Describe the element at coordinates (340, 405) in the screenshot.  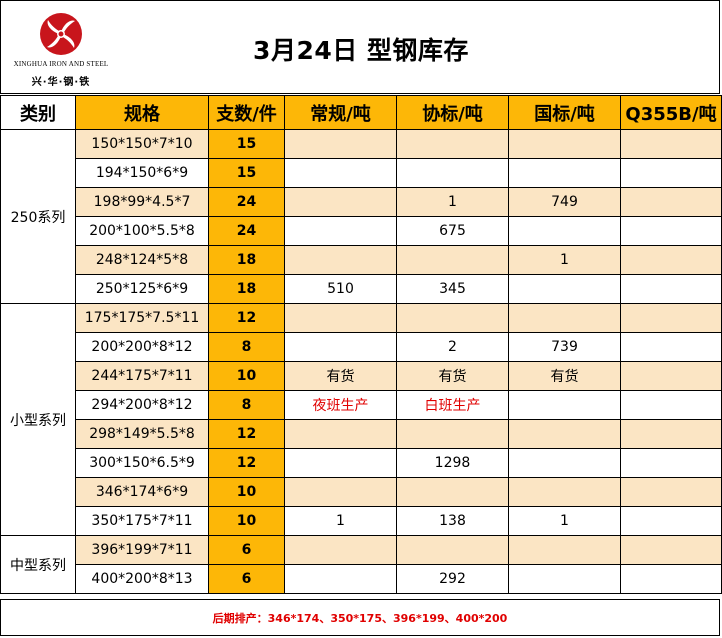
I see `regular-cell: 夜班生产` at that location.